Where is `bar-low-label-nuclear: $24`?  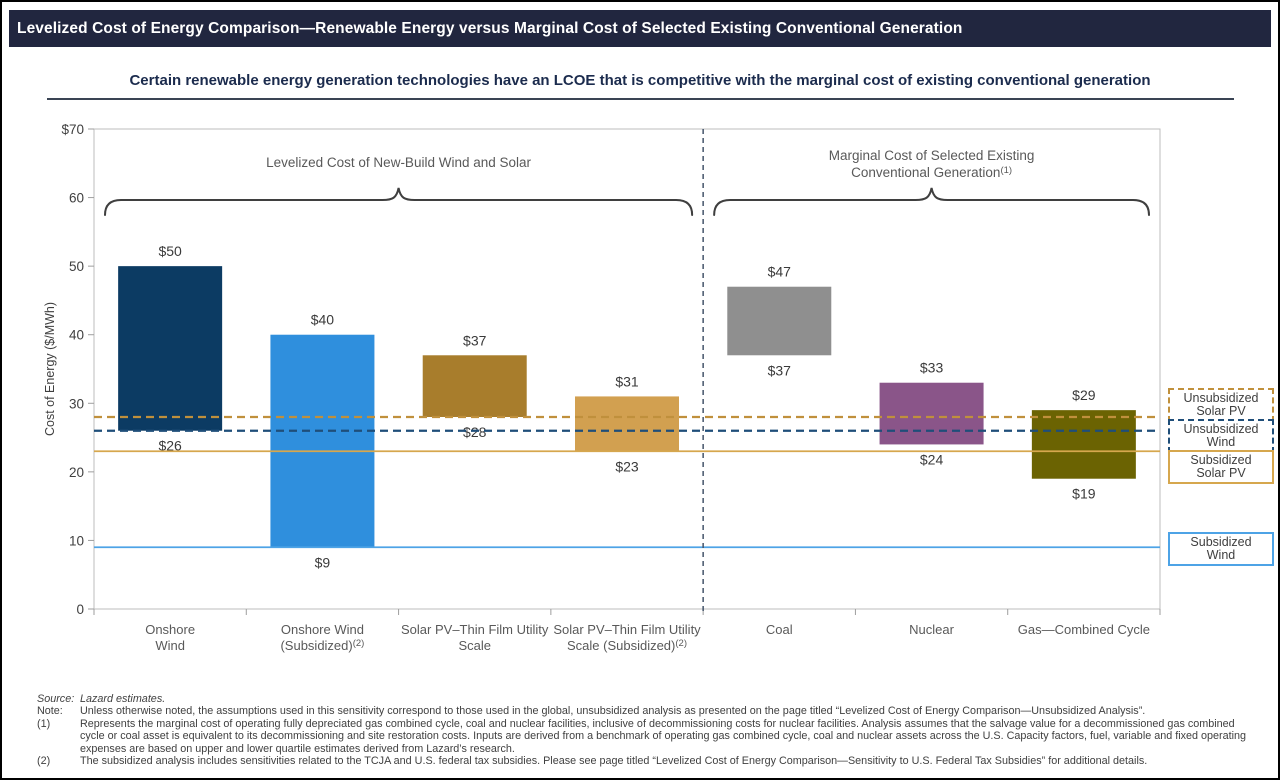 bar-low-label-nuclear: $24 is located at coordinates (932, 459).